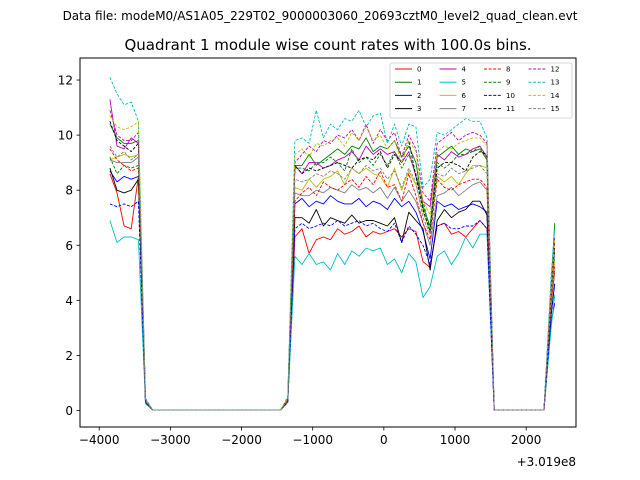  What do you see at coordinates (65, 136) in the screenshot?
I see `y-tick-label: 10` at bounding box center [65, 136].